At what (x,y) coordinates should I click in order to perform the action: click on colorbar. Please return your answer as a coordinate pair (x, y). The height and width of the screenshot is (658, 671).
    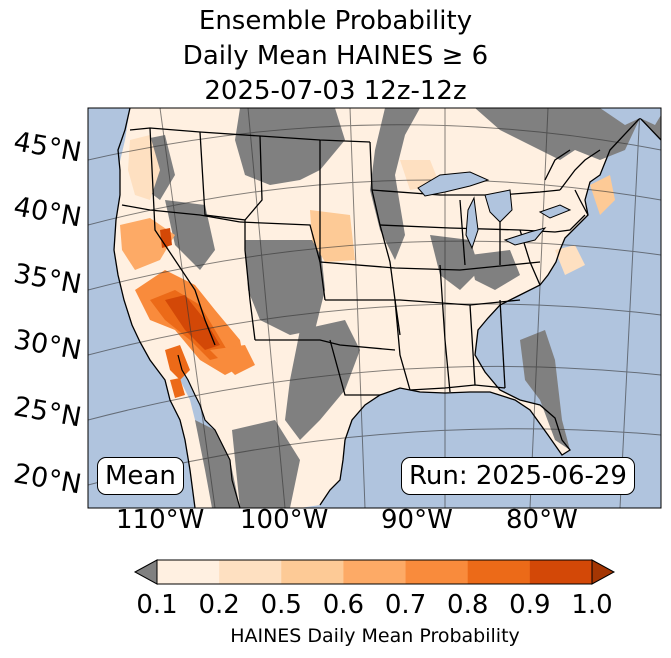
    Looking at the image, I should click on (374, 572).